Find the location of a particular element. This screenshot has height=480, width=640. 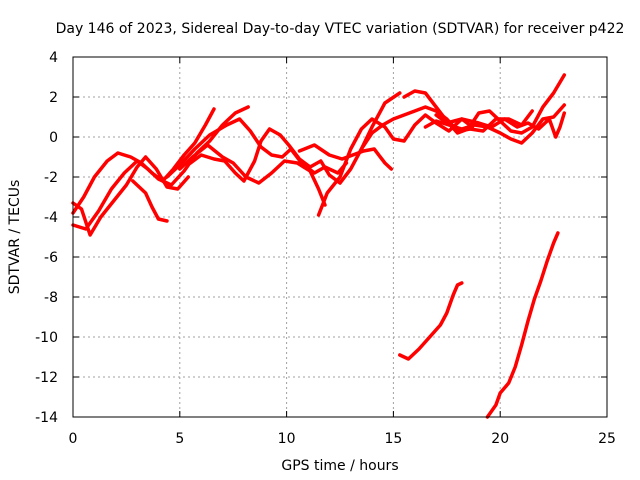

y-tick-label: 4 is located at coordinates (53, 58).